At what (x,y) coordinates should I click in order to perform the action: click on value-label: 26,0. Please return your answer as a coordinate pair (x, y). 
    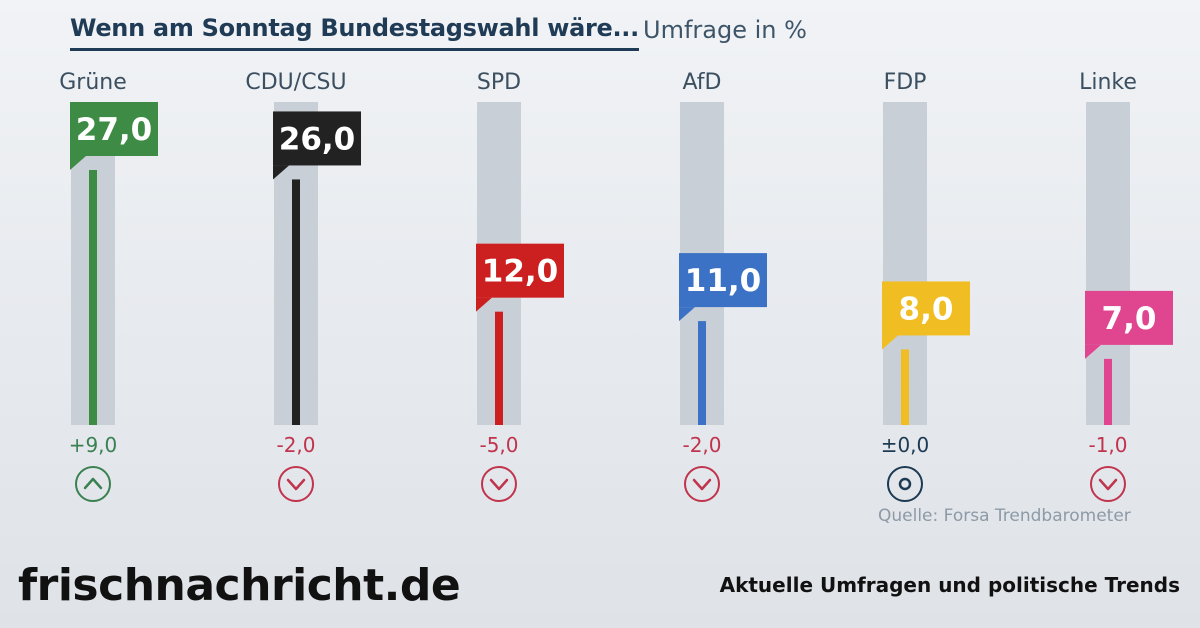
    Looking at the image, I should click on (317, 139).